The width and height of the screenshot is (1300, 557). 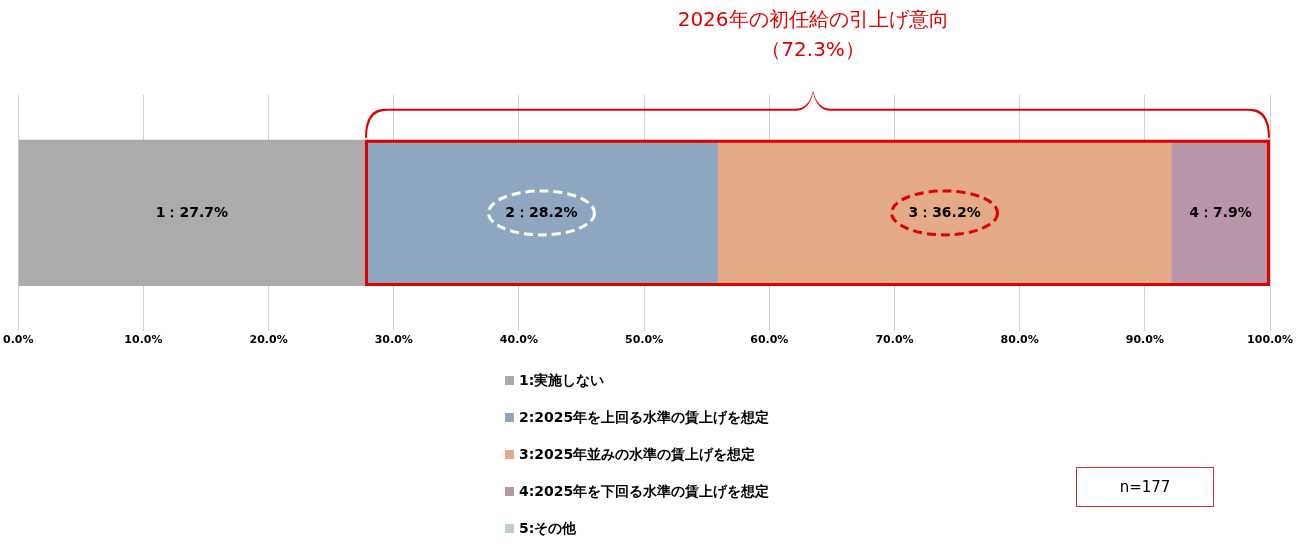 I want to click on x-tick-label: 50.0%, so click(x=644, y=340).